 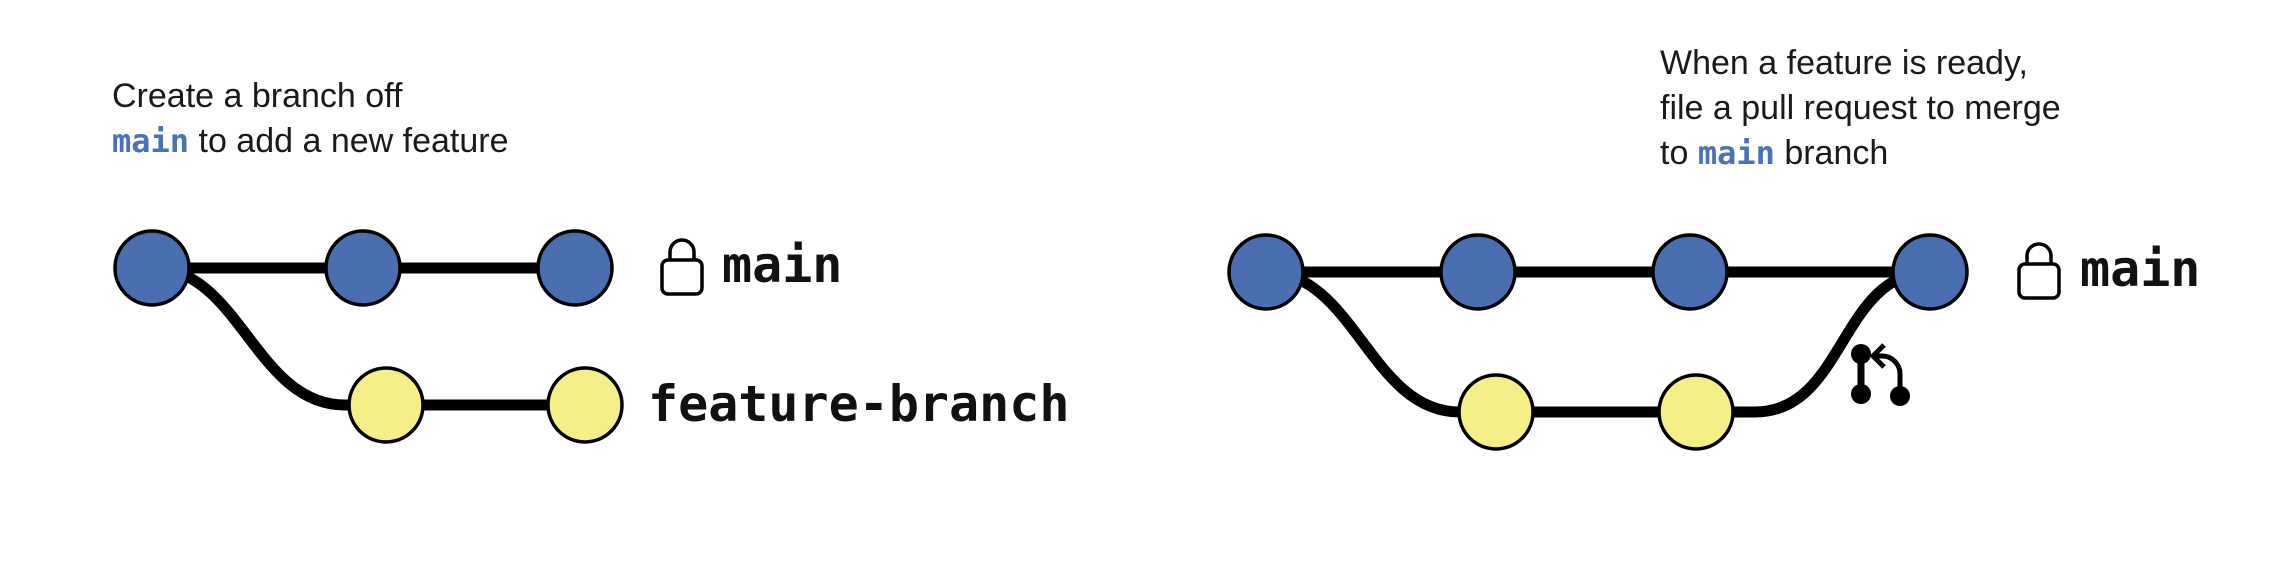 I want to click on feature-branch-label: feature-branch, so click(x=859, y=404).